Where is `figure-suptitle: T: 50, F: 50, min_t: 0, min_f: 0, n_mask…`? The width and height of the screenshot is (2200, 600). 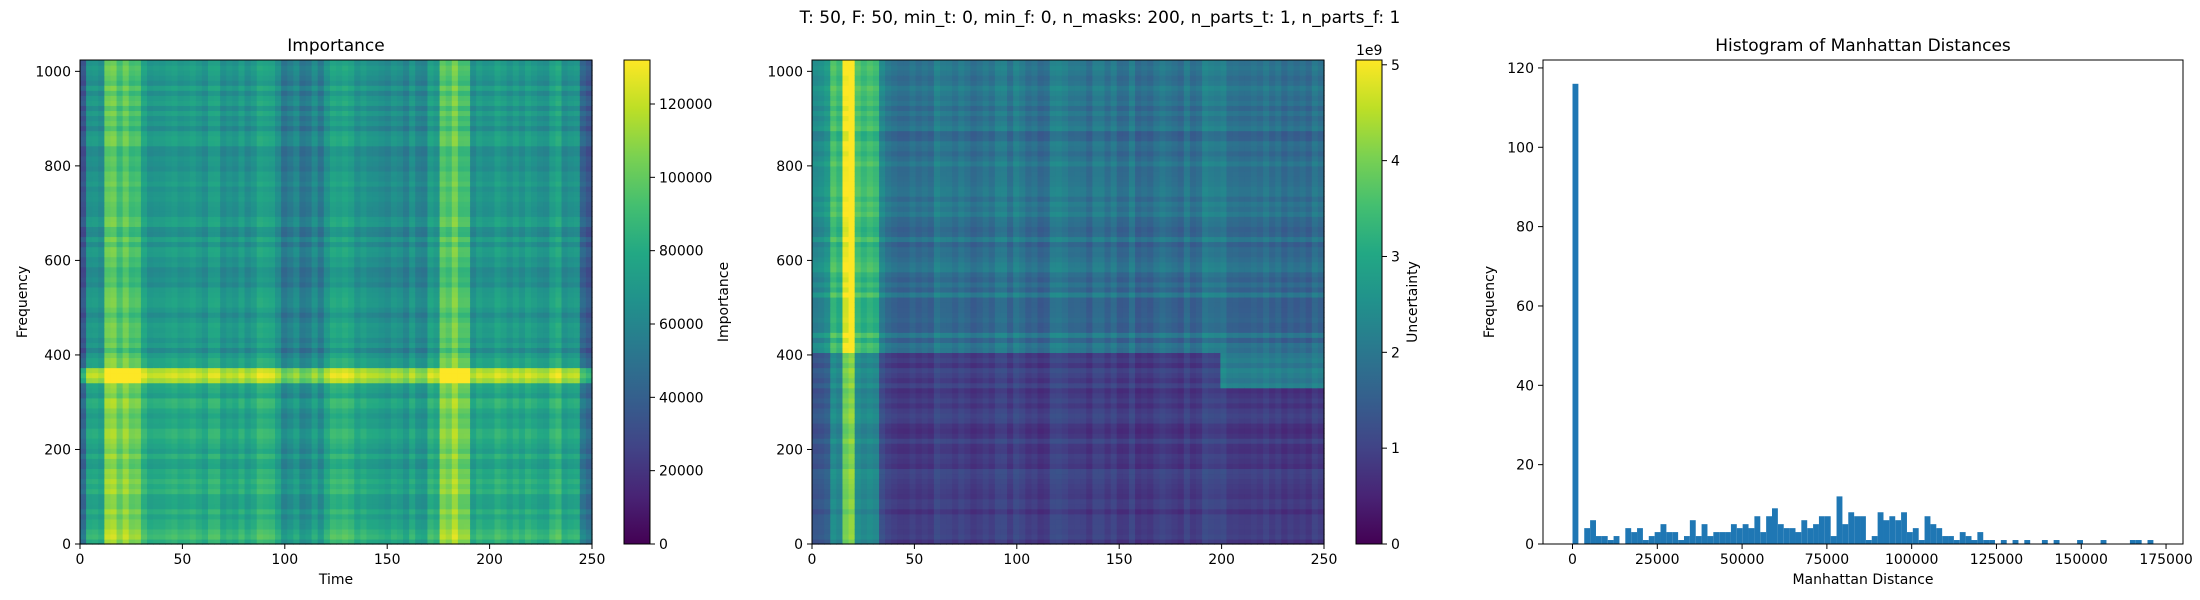
figure-suptitle: T: 50, F: 50, min_t: 0, min_f: 0, n_mask… is located at coordinates (1100, 18).